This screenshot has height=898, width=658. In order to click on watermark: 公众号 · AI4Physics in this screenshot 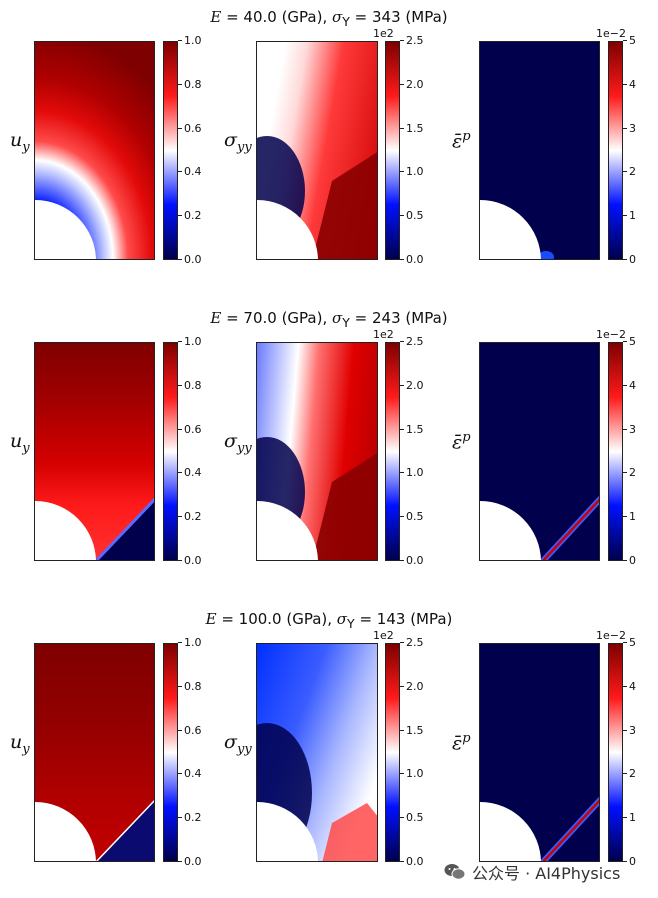, I will do `click(532, 872)`.